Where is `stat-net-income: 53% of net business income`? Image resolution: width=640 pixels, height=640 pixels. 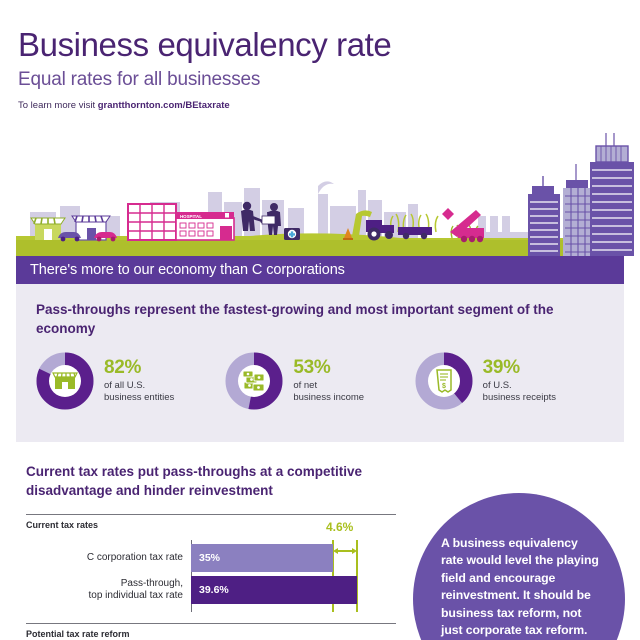 stat-net-income: 53% of net business income is located at coordinates (319, 381).